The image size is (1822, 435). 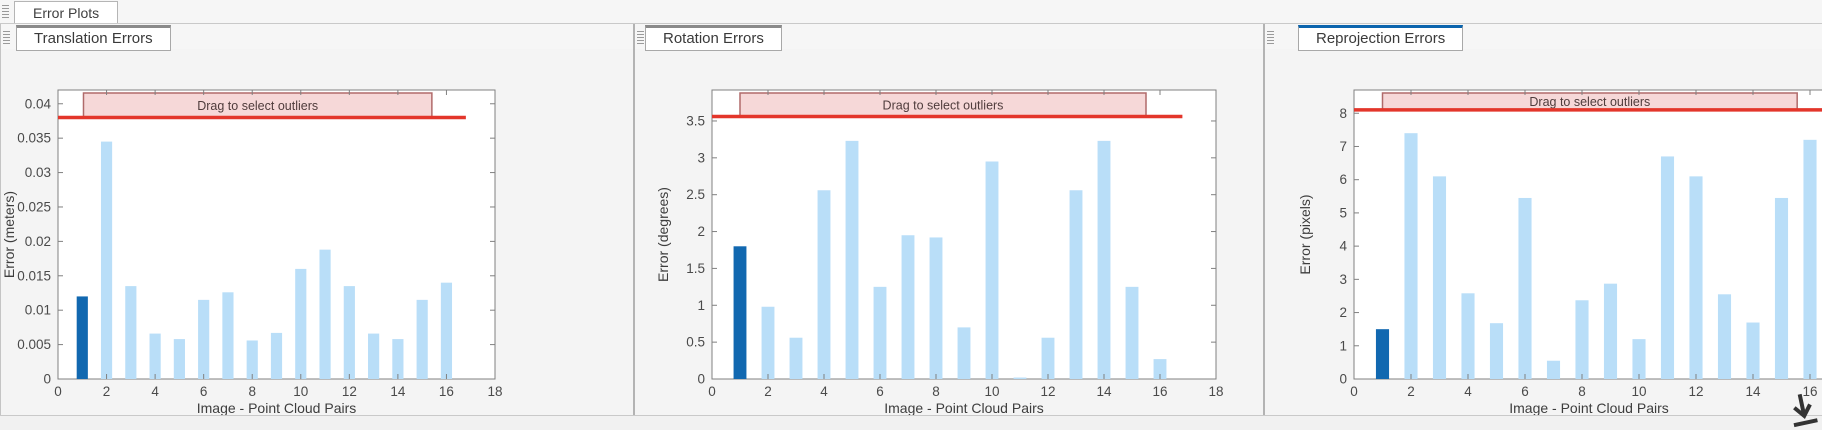 I want to click on y-tick-label: 0.005, so click(x=34, y=344).